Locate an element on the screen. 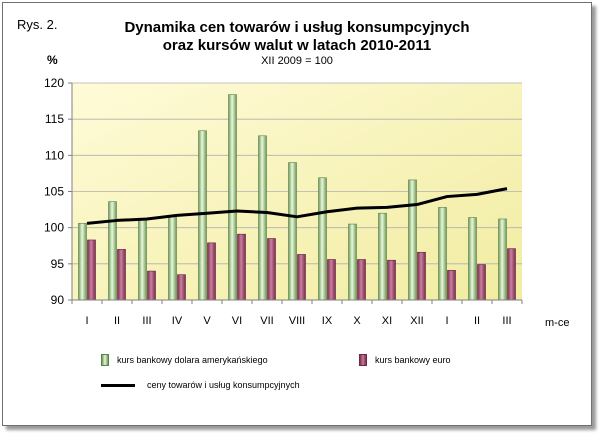 The width and height of the screenshot is (600, 434). legend-item-eur: kurs bankowy euro is located at coordinates (405, 360).